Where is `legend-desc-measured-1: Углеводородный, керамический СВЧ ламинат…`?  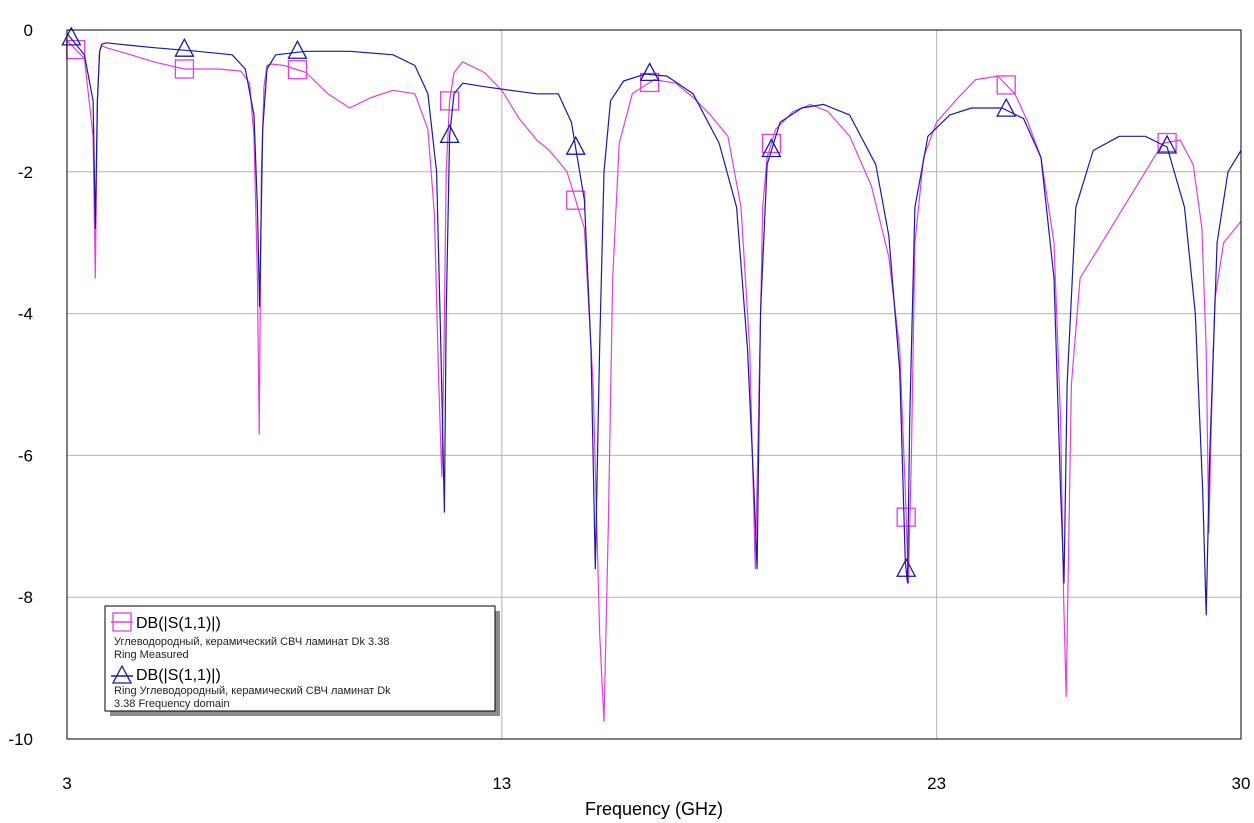
legend-desc-measured-1: Углеводородный, керамический СВЧ ламинат… is located at coordinates (251, 642).